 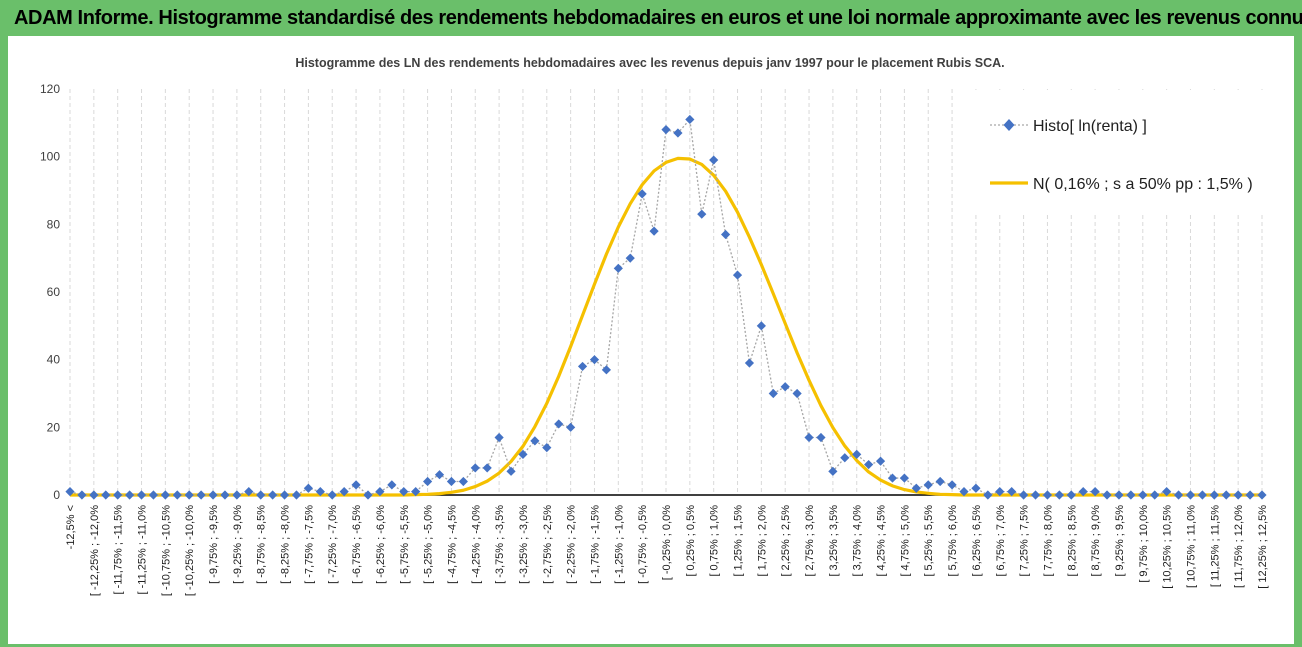 What do you see at coordinates (54, 360) in the screenshot?
I see `y-tick-label: 40` at bounding box center [54, 360].